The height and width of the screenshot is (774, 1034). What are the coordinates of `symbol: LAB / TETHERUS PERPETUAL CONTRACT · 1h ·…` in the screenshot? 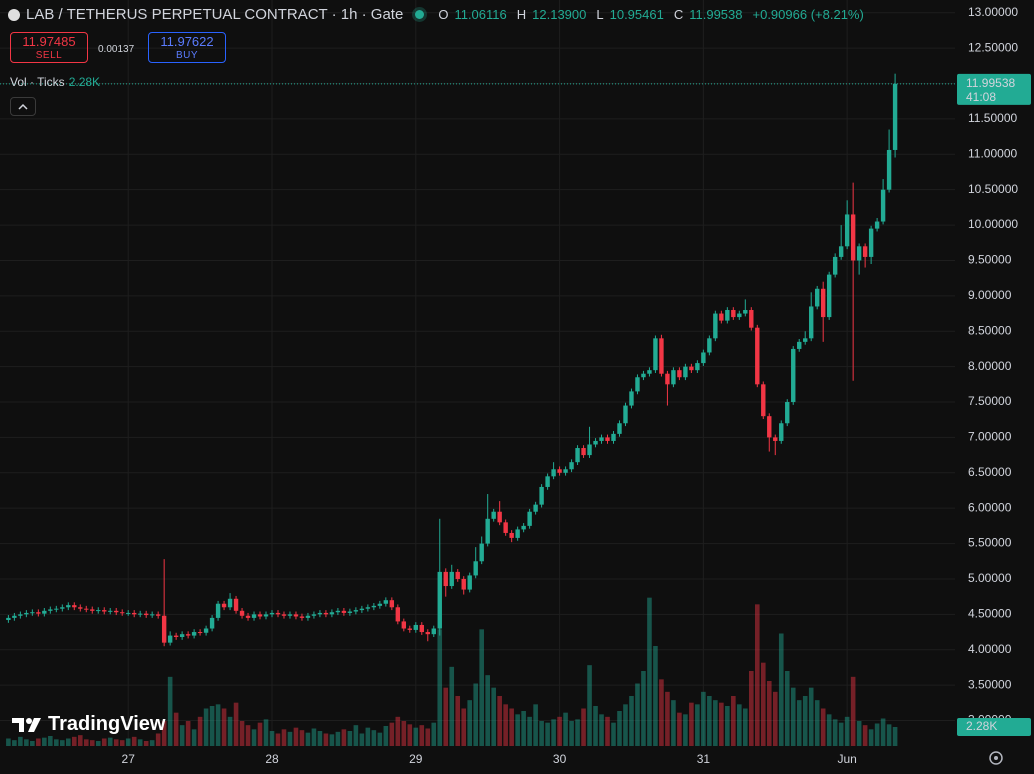 It's located at (215, 14).